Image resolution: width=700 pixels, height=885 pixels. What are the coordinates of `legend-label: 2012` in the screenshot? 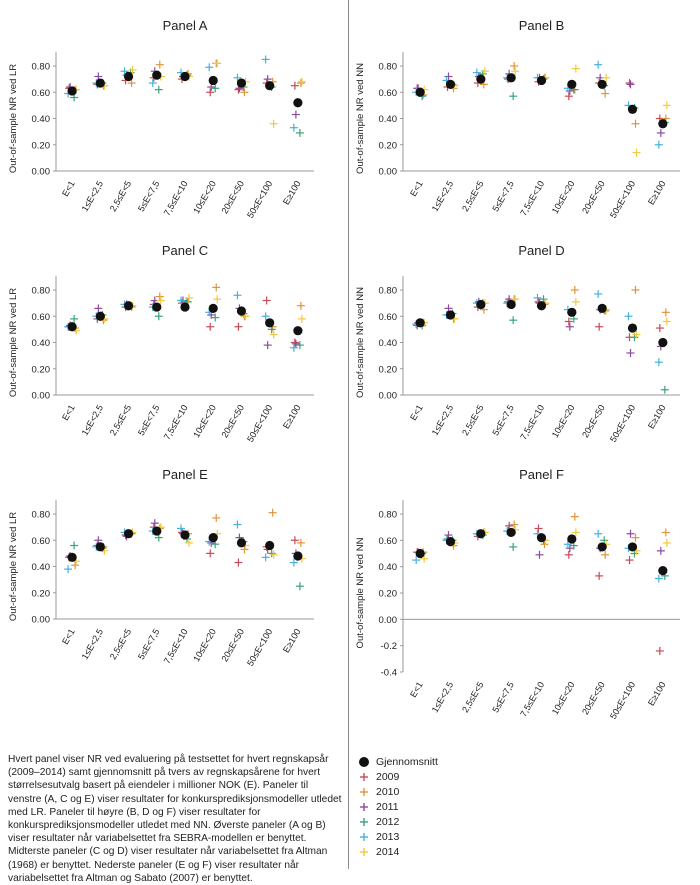 It's located at (388, 821).